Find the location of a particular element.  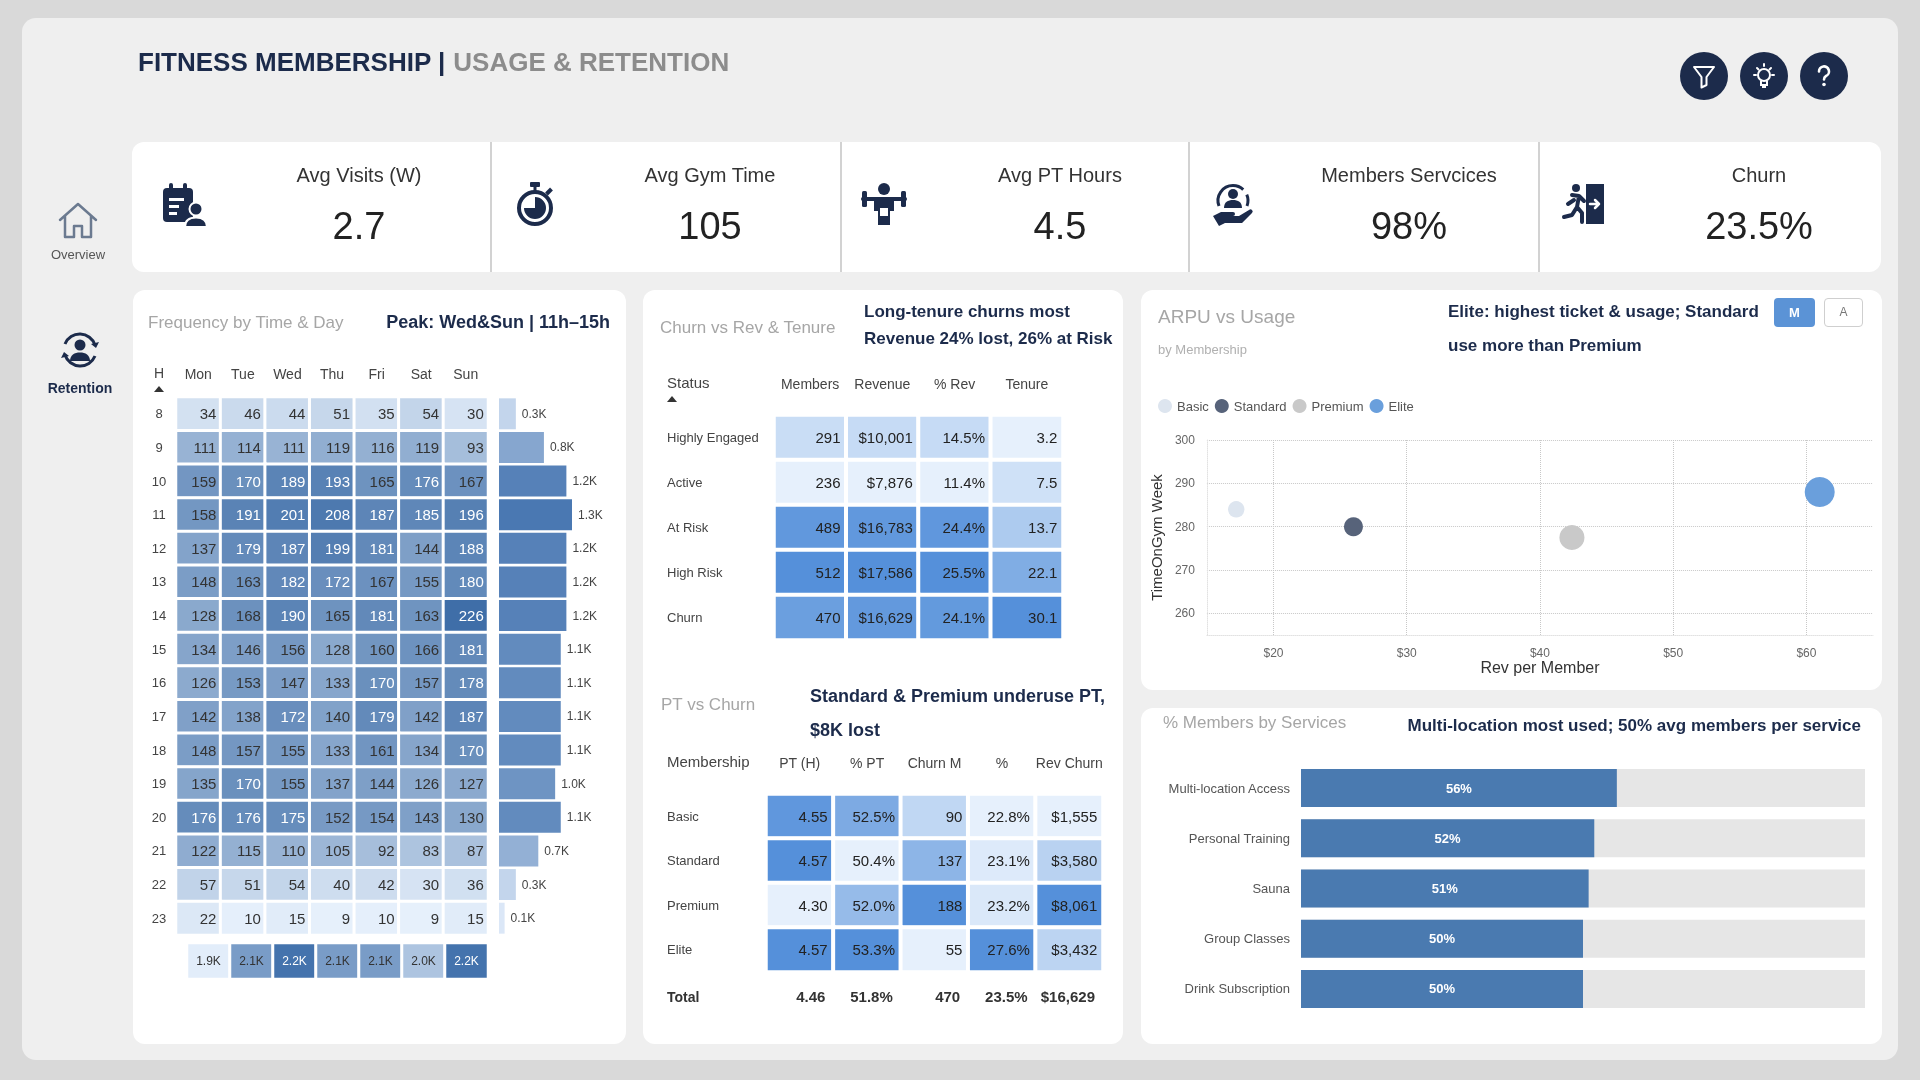

data-label: 0.1K is located at coordinates (523, 918).